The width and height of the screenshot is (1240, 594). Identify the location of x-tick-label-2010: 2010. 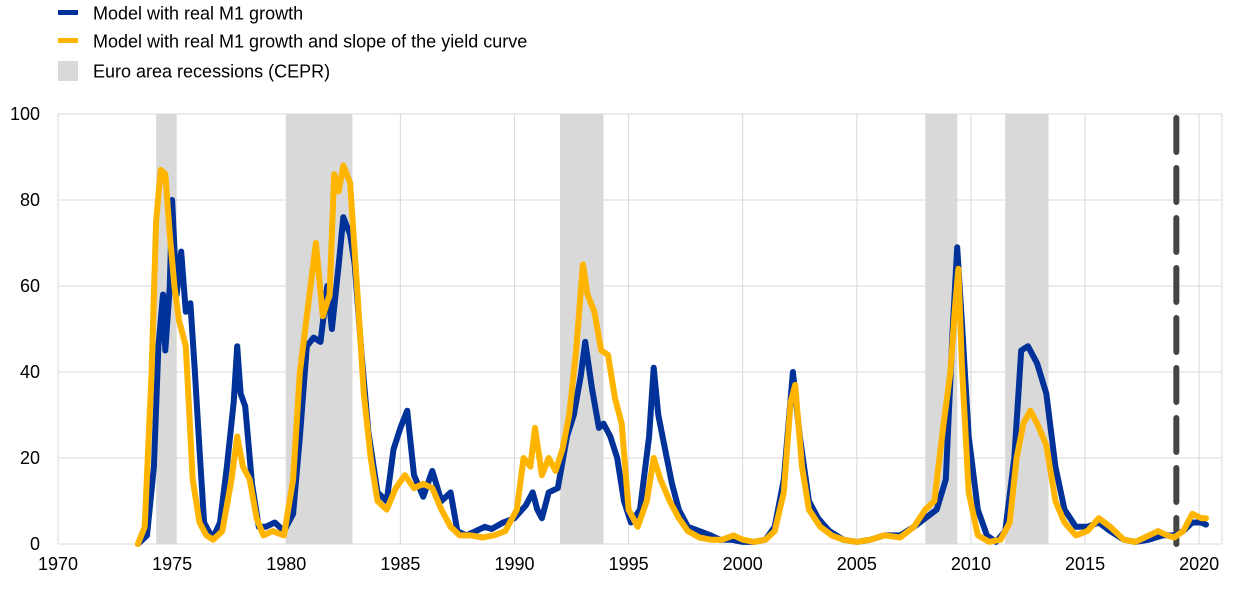
(971, 564).